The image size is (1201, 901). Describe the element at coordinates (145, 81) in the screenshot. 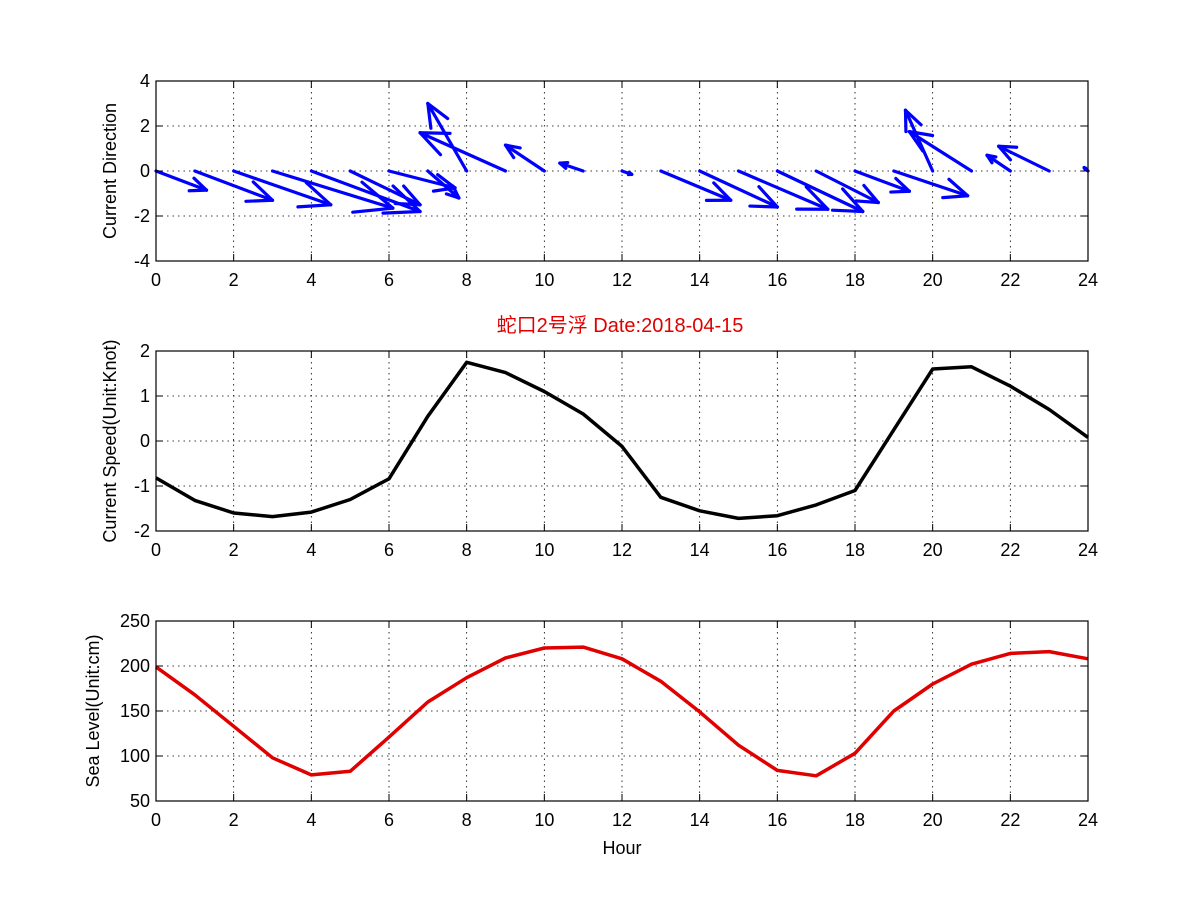

I see `y-tick-label: 4` at that location.